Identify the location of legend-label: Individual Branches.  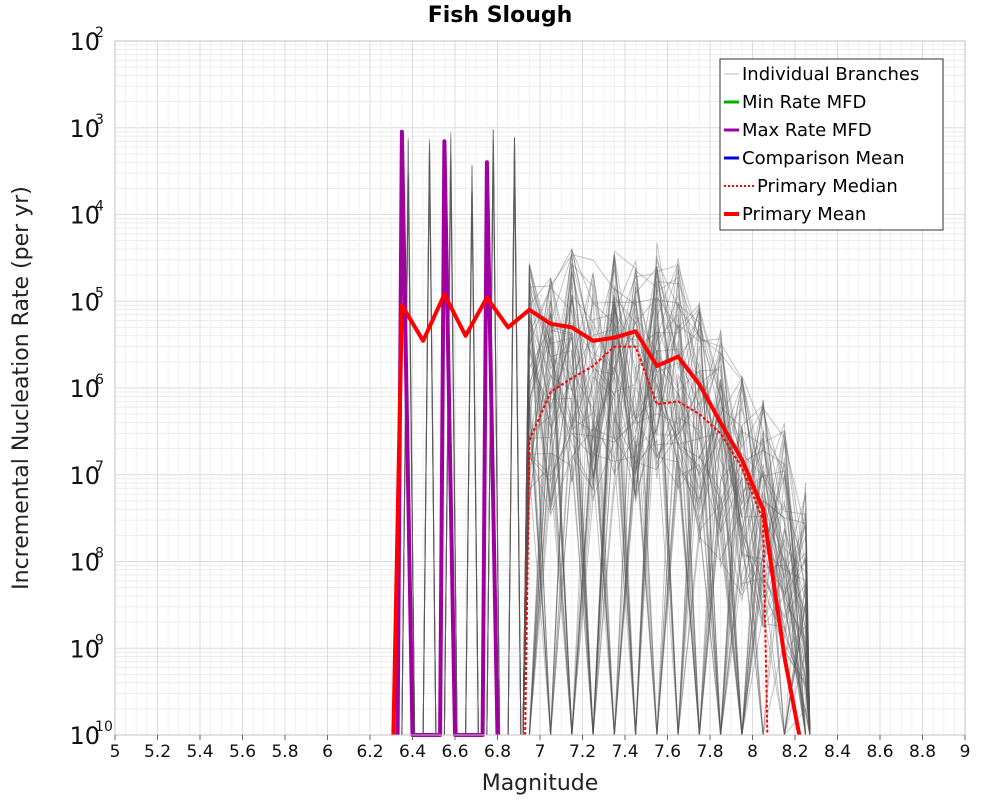
(830, 74).